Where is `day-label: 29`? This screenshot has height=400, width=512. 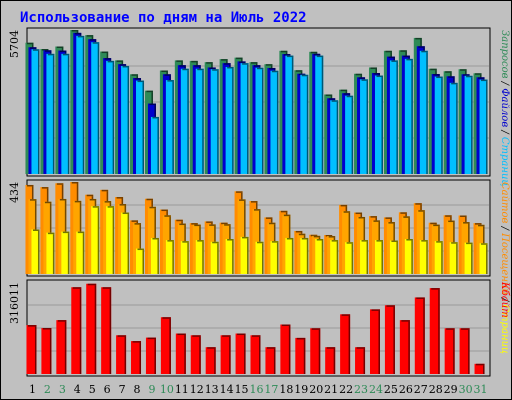
day-label: 29 is located at coordinates (451, 389).